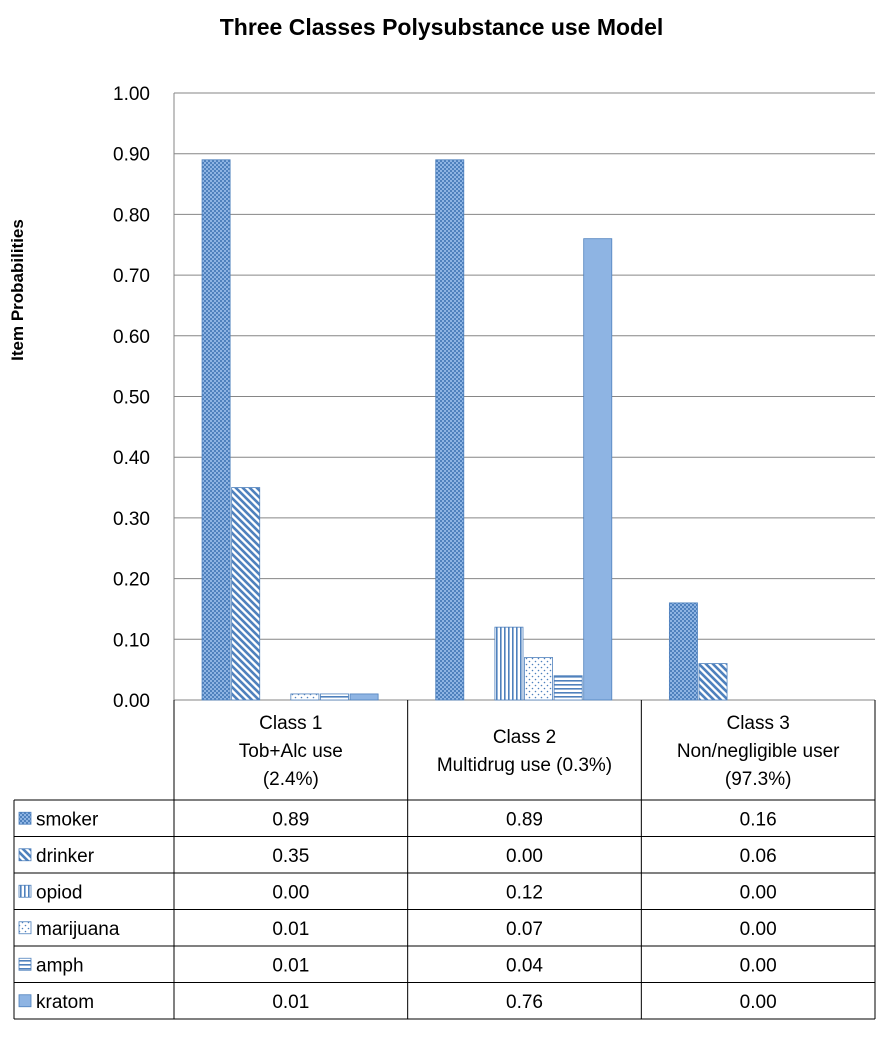 The height and width of the screenshot is (1039, 883). Describe the element at coordinates (291, 779) in the screenshot. I see `category-label: (2.4%)` at that location.